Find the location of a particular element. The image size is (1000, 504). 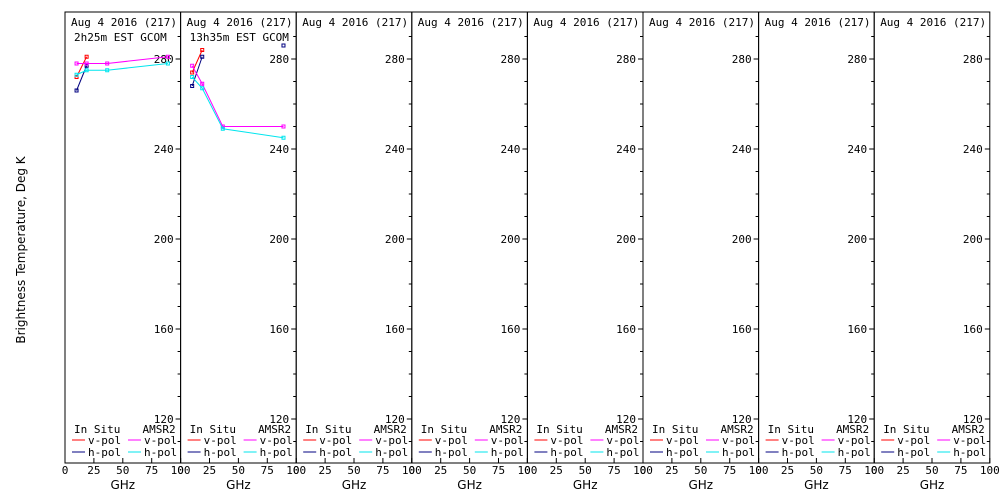

y-axis-label: Brightness Temperature, Deg K is located at coordinates (21, 249).